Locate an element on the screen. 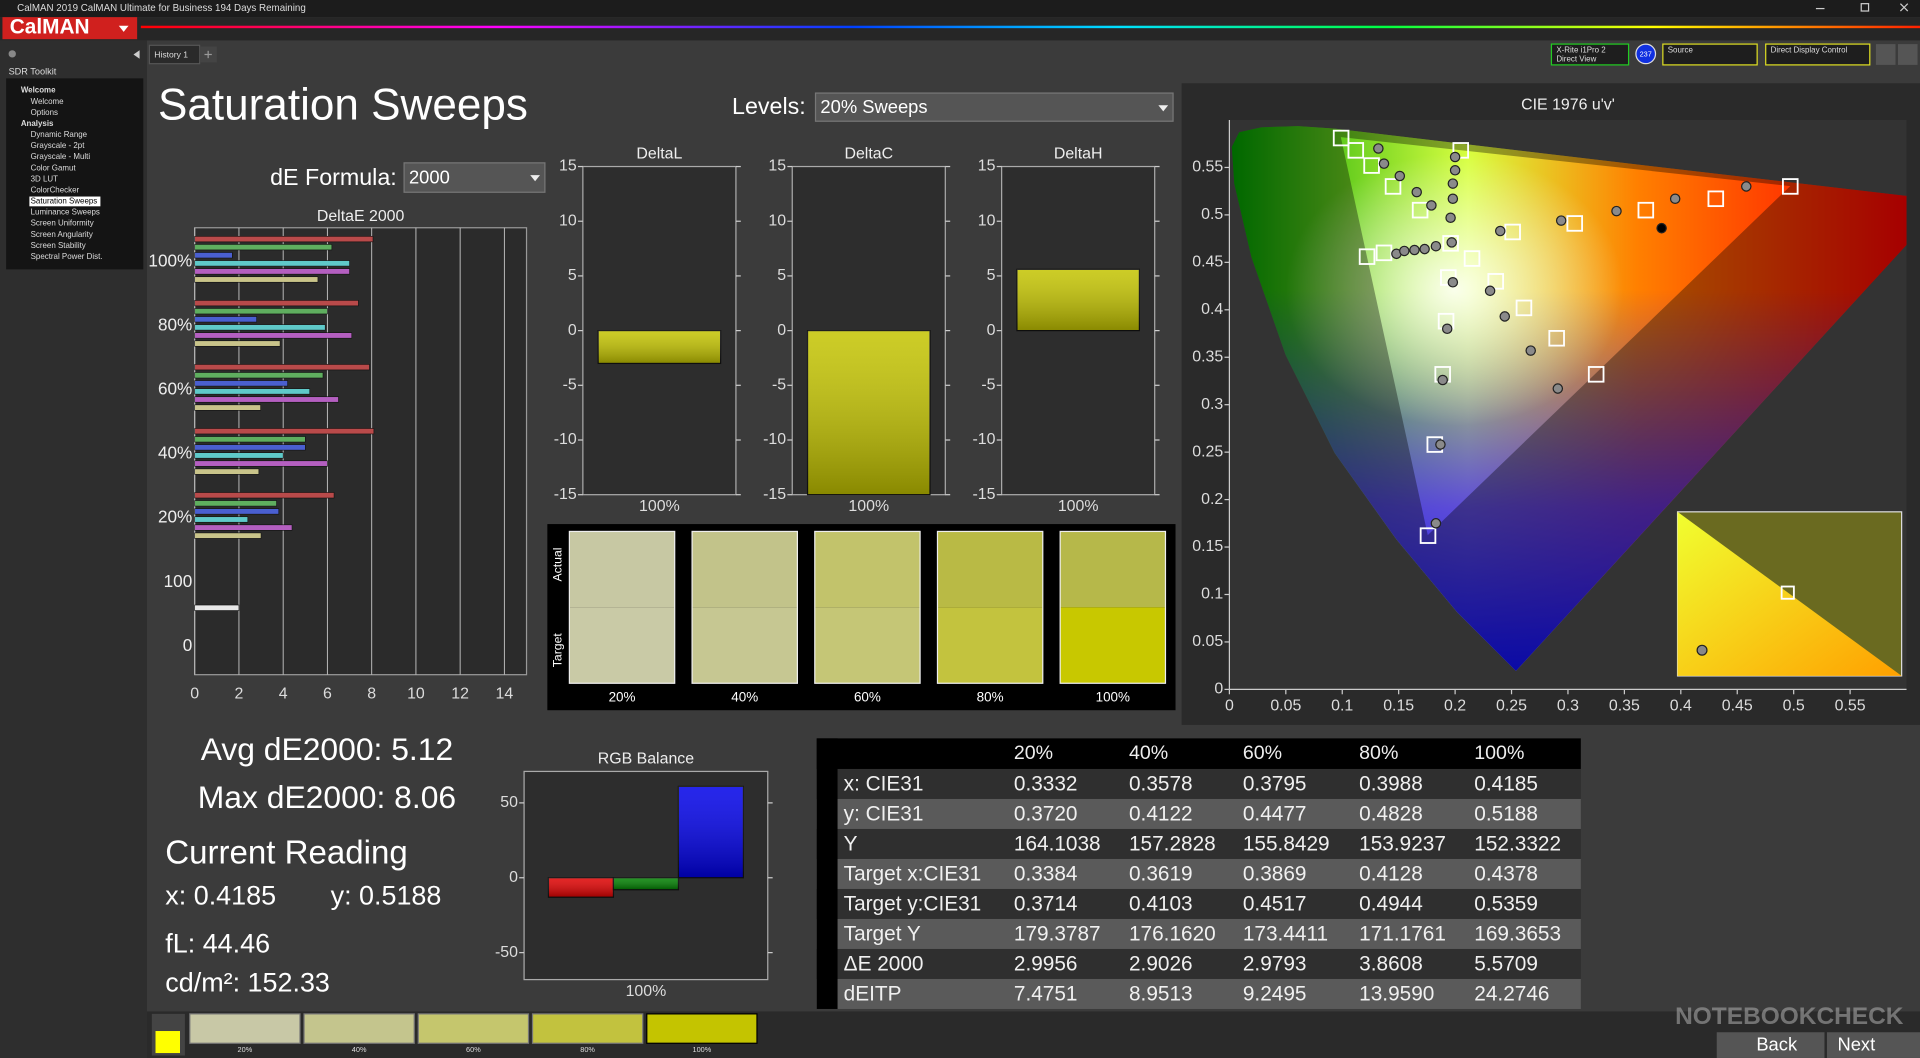 The width and height of the screenshot is (1920, 1058). table-cell: 176.1620 is located at coordinates (1172, 933).